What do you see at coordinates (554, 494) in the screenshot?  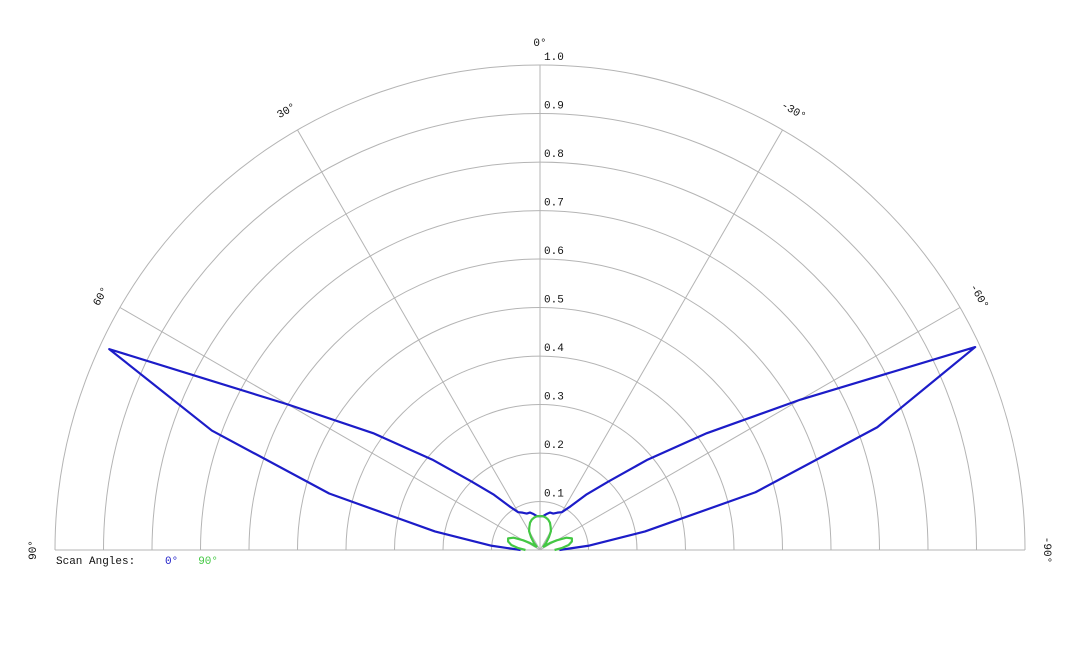 I see `r-tick-label: 0.1` at bounding box center [554, 494].